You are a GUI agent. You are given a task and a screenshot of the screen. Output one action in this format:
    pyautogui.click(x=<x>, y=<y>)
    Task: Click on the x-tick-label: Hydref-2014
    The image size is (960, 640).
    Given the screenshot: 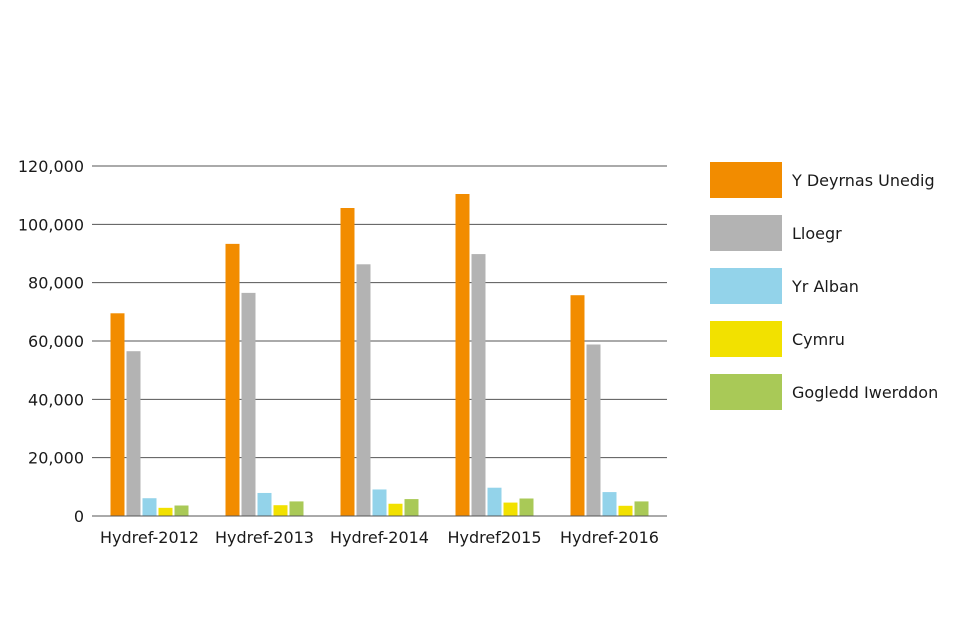 What is the action you would take?
    pyautogui.click(x=379, y=537)
    